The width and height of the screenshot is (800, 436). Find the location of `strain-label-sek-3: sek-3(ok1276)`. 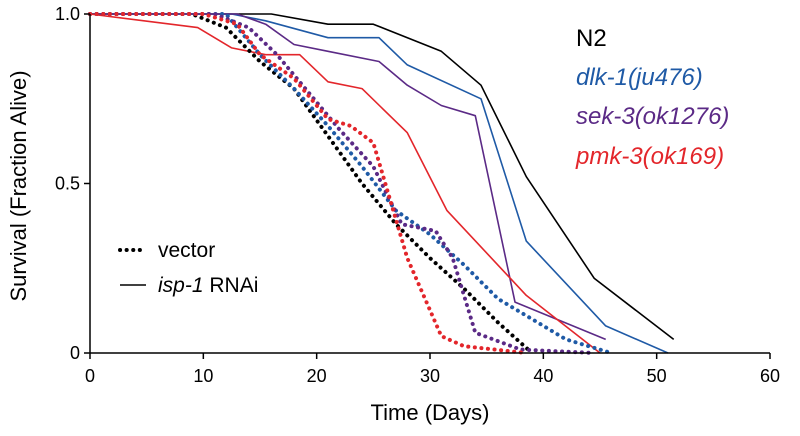

strain-label-sek-3: sek-3(ok1276) is located at coordinates (652, 116).